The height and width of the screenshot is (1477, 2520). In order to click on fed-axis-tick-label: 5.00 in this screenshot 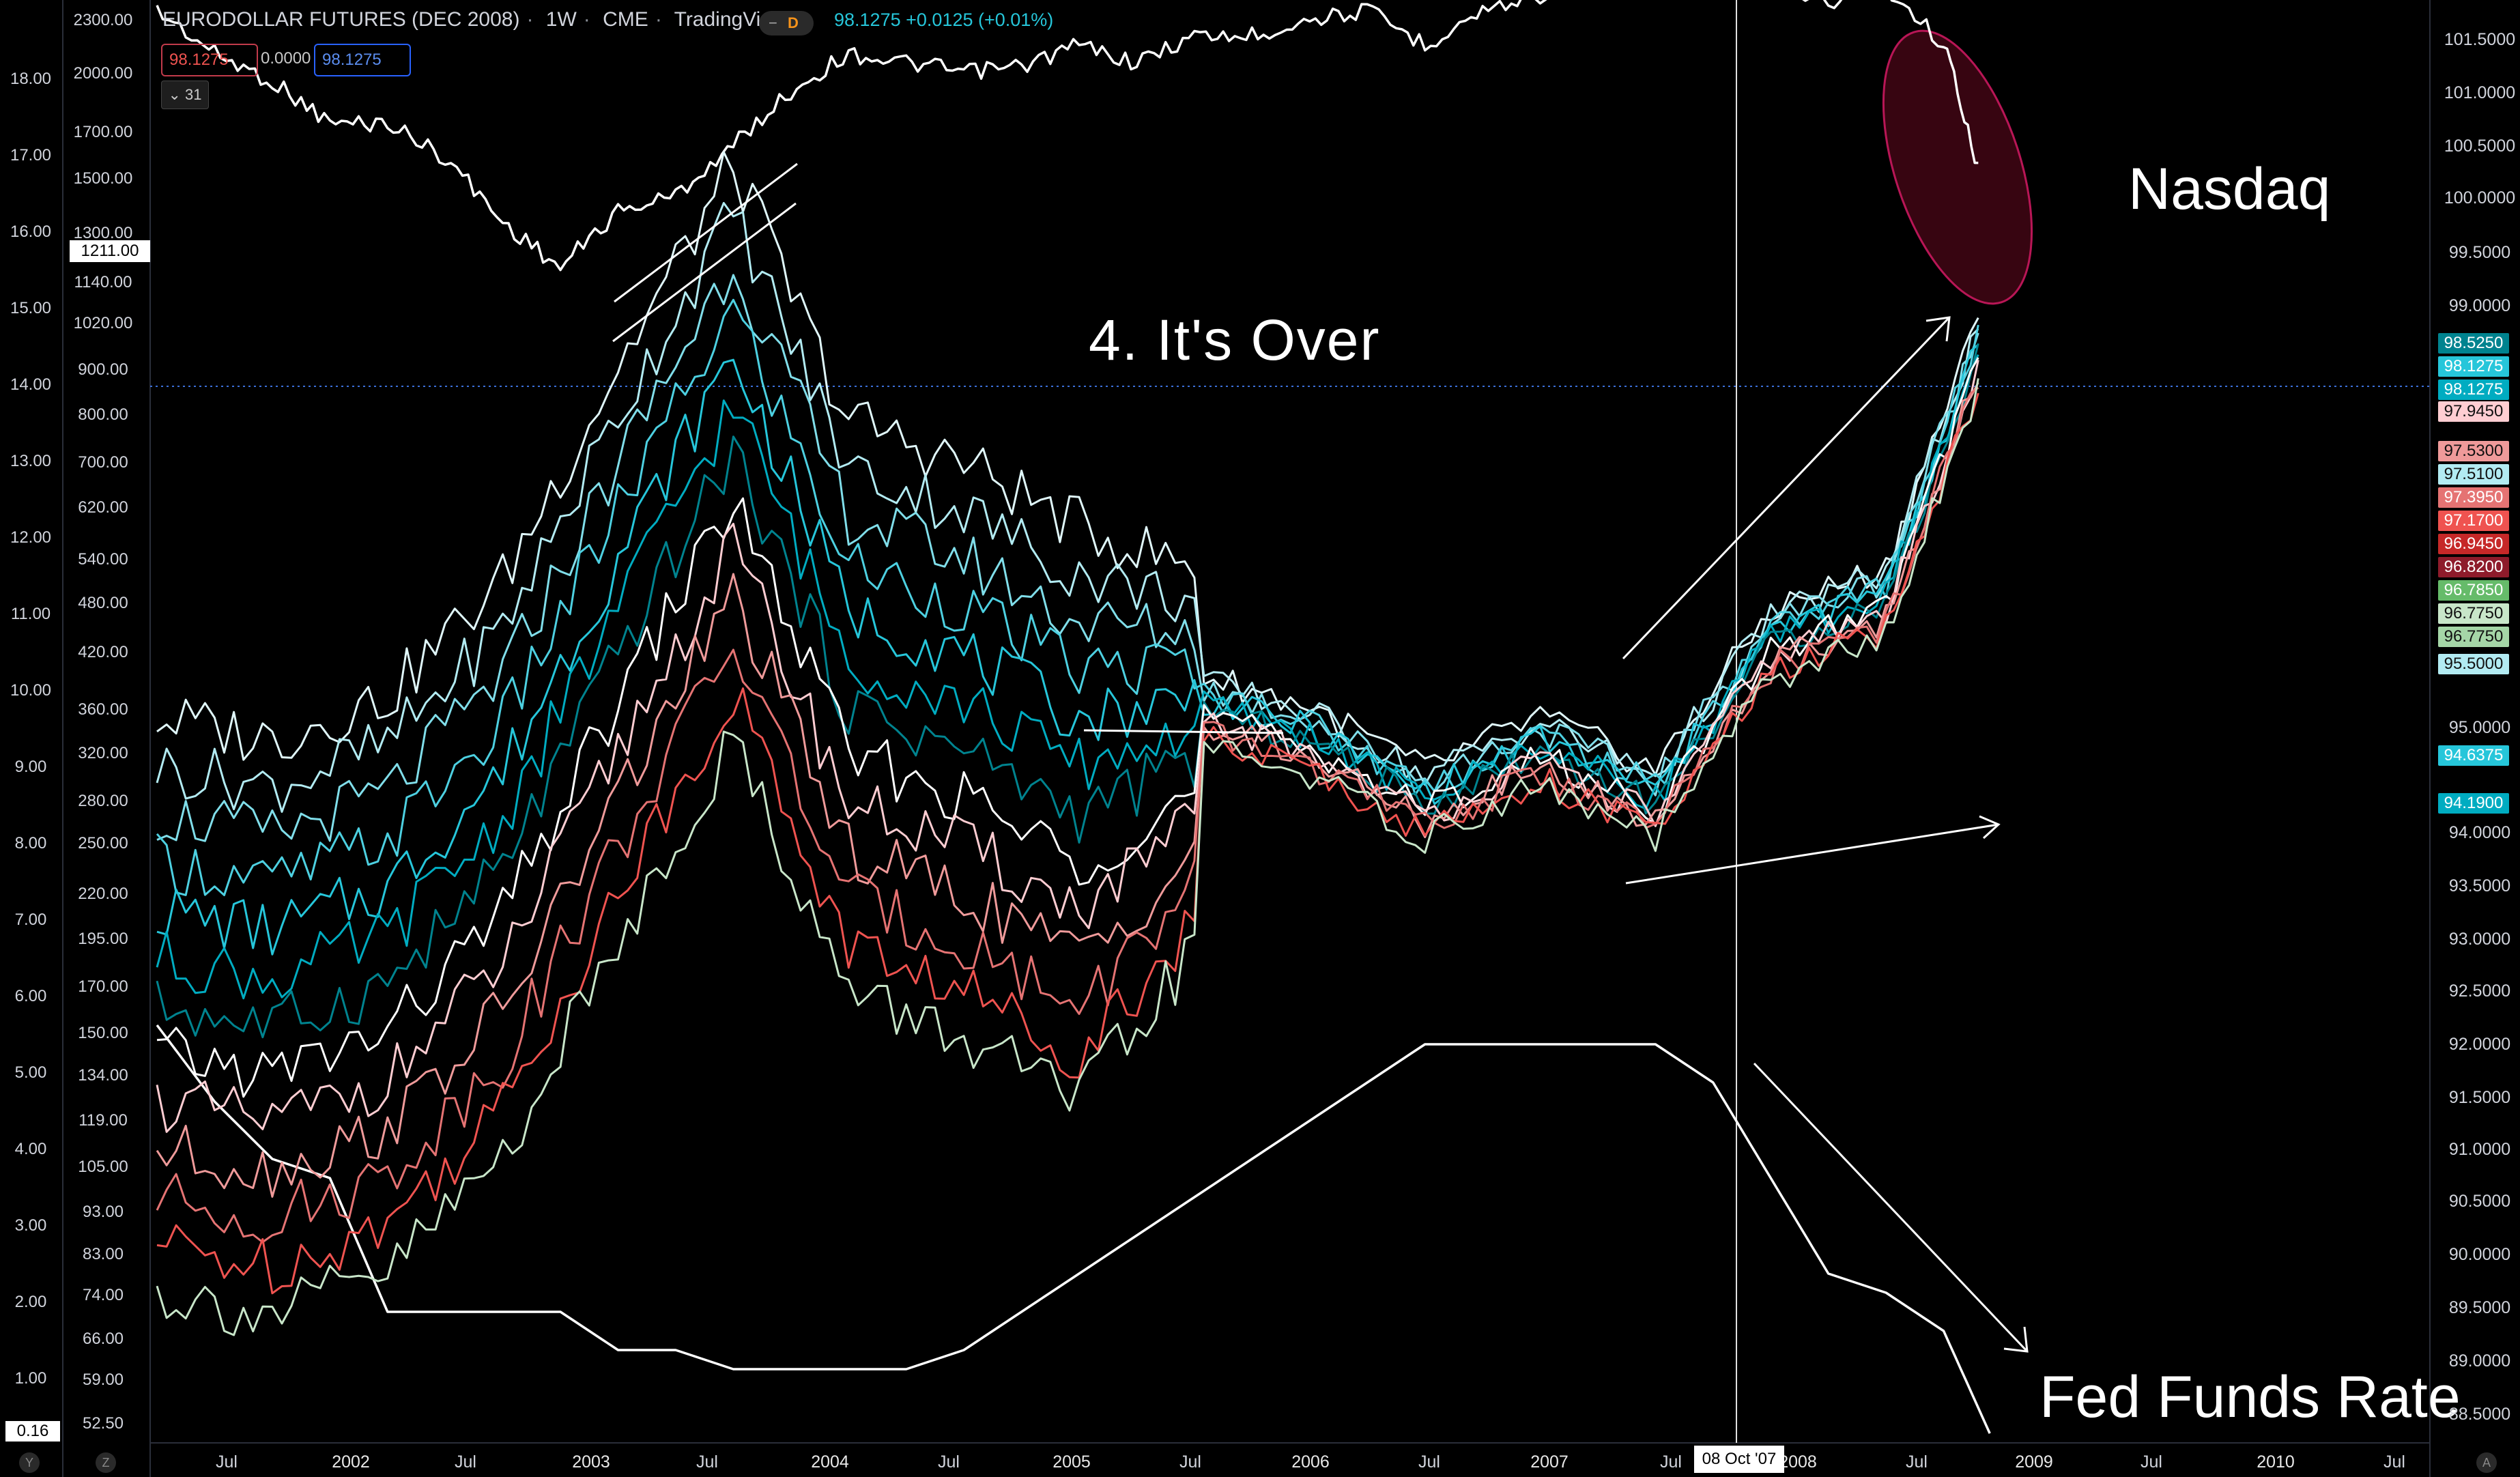, I will do `click(30, 1072)`.